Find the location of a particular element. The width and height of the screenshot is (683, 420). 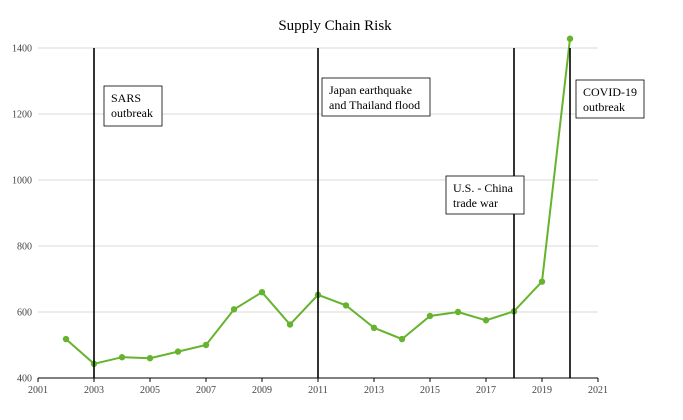

y-tick-label-800: 800 is located at coordinates (24, 247).